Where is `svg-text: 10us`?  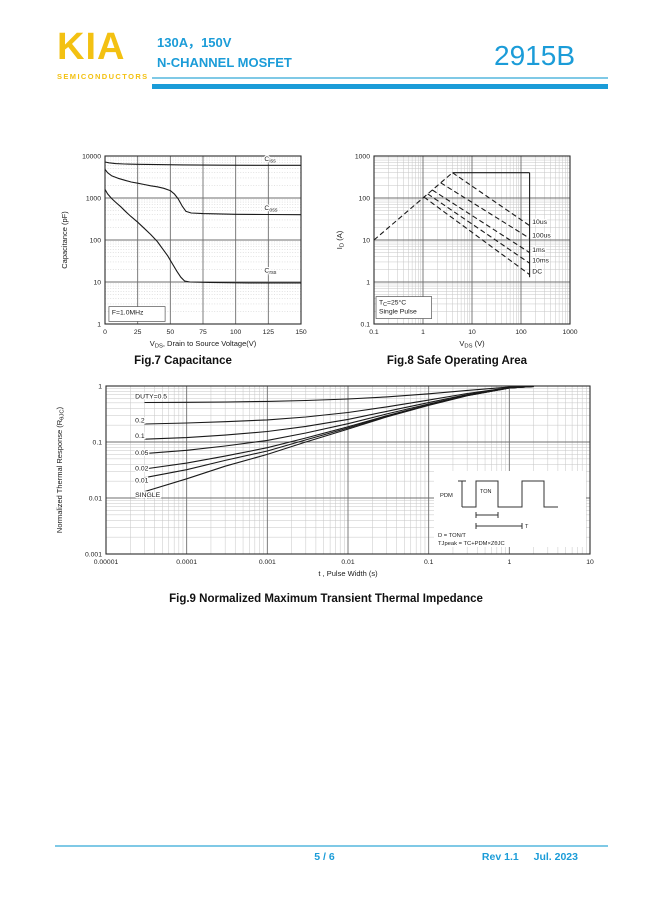 svg-text: 10us is located at coordinates (539, 222).